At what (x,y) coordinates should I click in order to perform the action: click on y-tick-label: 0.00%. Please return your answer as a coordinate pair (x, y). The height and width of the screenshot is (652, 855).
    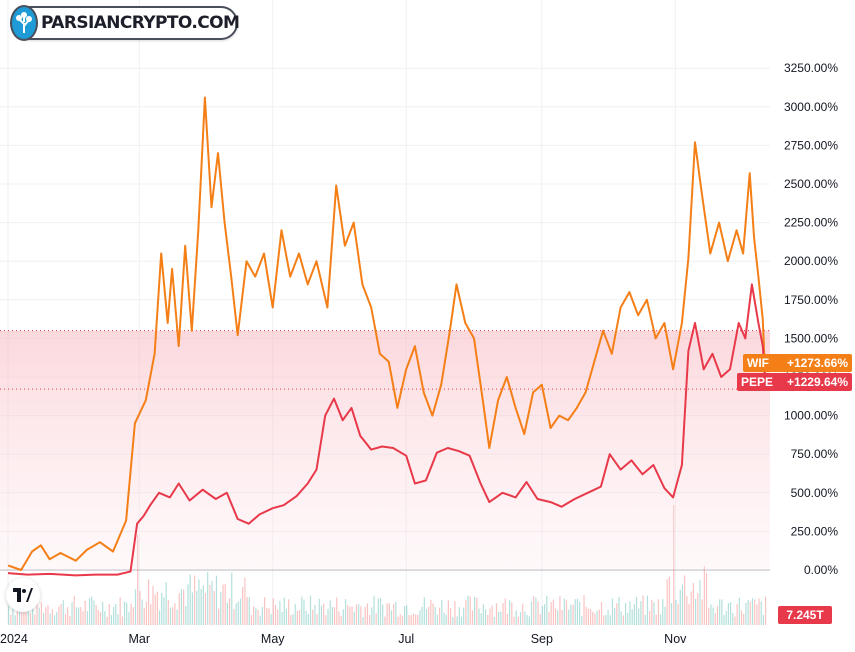
    Looking at the image, I should click on (821, 570).